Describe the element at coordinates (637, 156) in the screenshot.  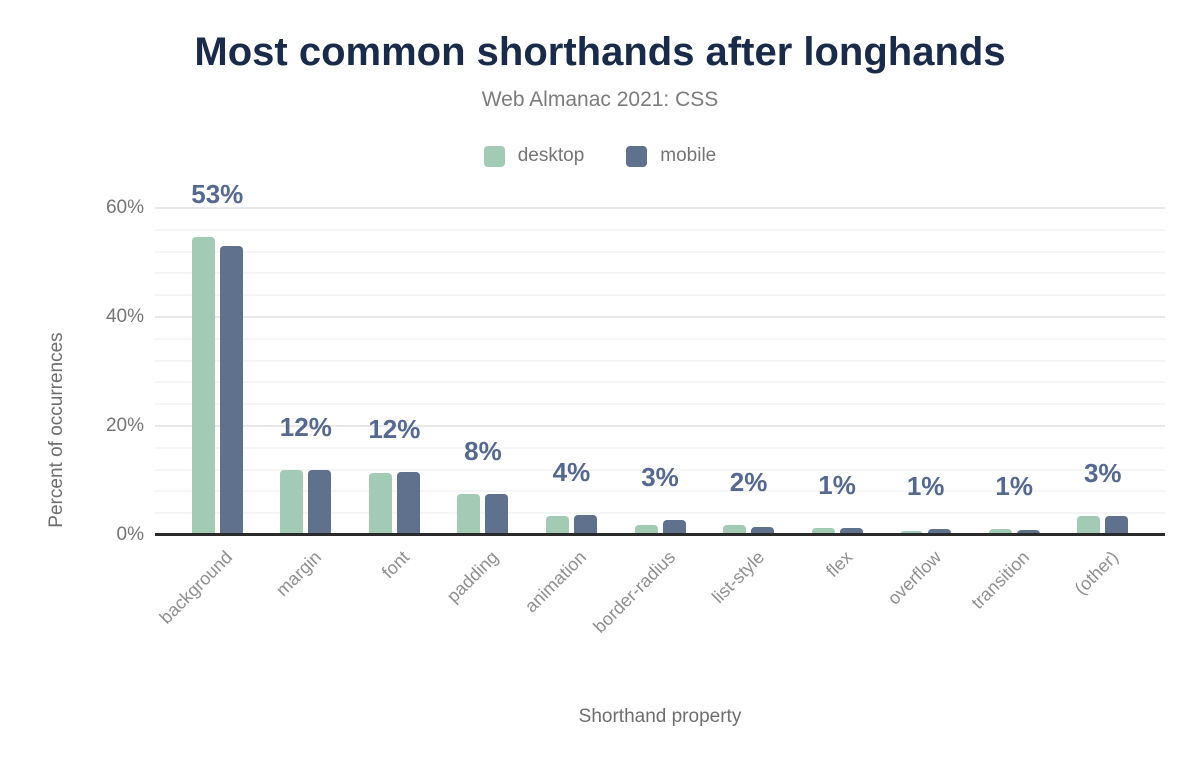
I see `mobile-swatch-icon` at that location.